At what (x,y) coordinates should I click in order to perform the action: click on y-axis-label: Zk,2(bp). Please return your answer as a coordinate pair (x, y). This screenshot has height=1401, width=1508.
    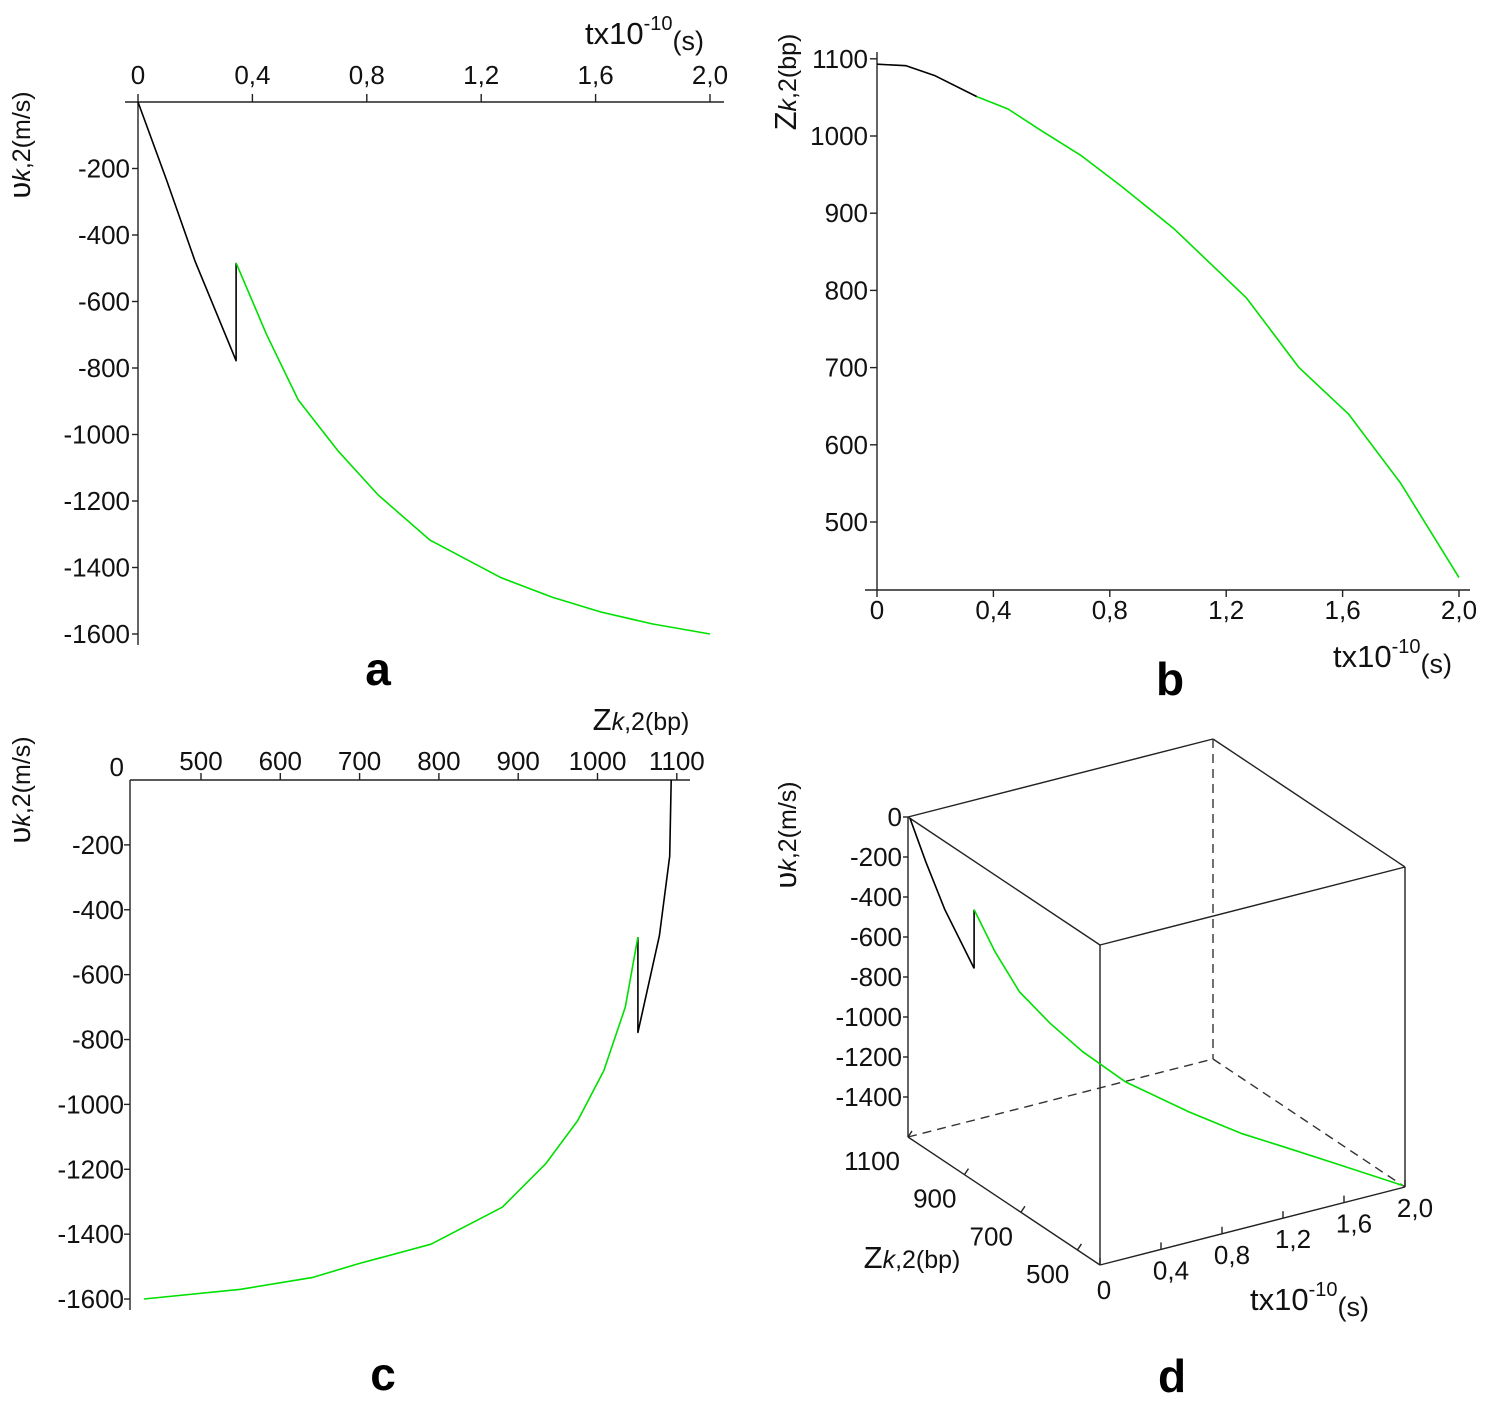
    Looking at the image, I should click on (785, 82).